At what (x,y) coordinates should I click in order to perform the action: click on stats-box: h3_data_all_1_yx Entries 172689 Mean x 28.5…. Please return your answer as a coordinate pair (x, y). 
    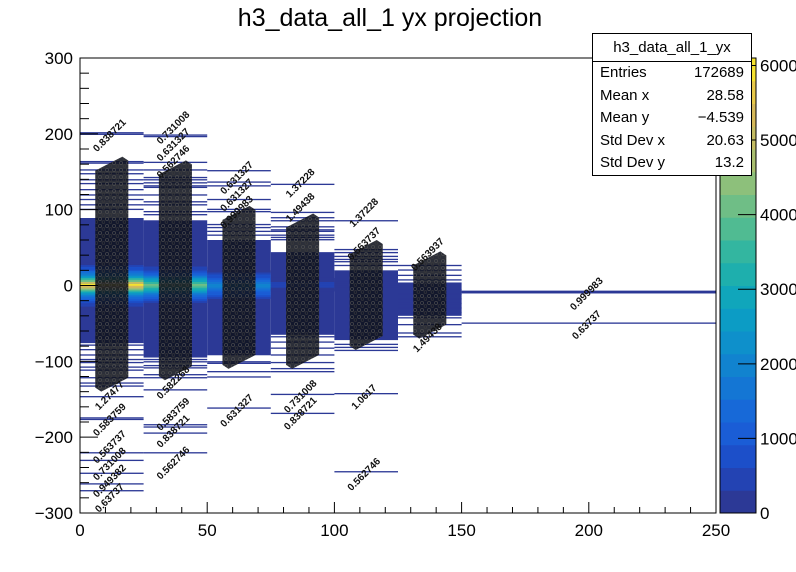
    Looking at the image, I should click on (672, 104).